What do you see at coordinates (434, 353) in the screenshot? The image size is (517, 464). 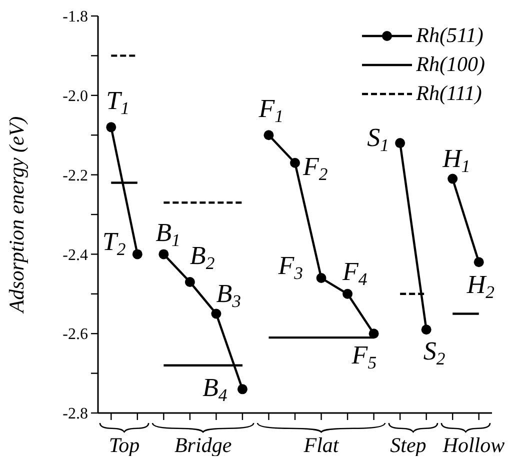 I see `annotation: S$_{2}$` at bounding box center [434, 353].